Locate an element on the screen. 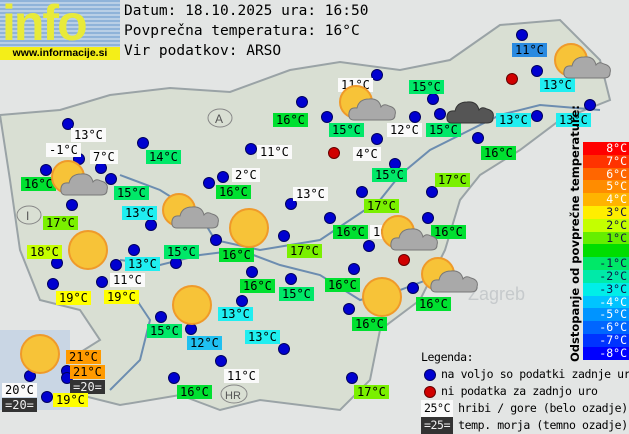 Image resolution: width=629 pixels, height=434 pixels. station-temperature: 18°C is located at coordinates (44, 252).